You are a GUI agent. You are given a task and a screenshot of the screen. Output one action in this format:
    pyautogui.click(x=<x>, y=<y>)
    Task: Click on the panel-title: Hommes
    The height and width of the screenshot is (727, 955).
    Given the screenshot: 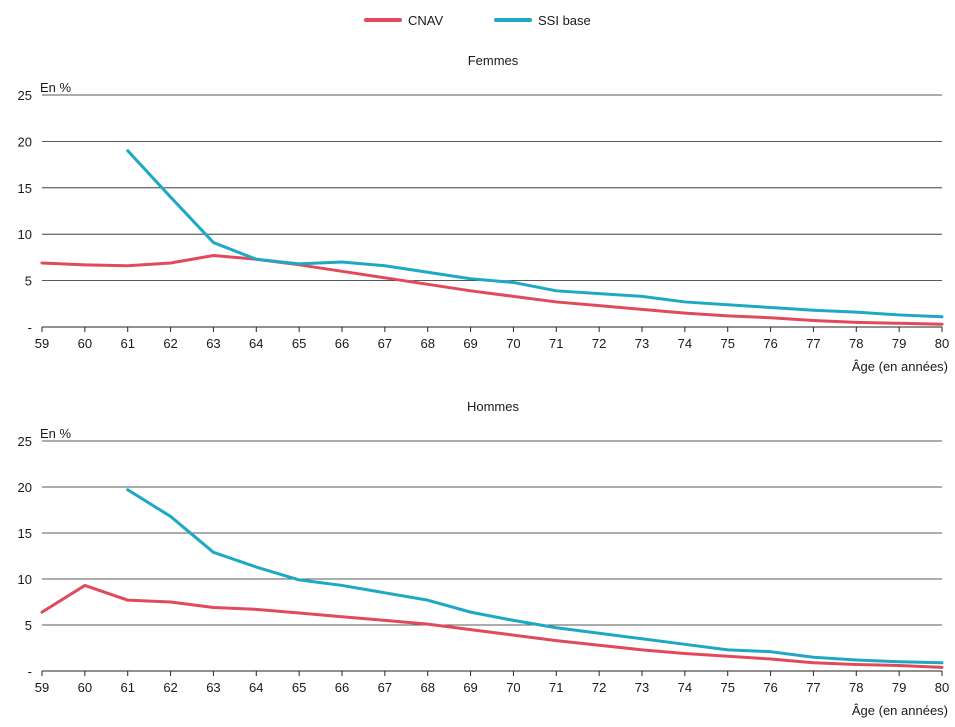 What is the action you would take?
    pyautogui.click(x=493, y=406)
    